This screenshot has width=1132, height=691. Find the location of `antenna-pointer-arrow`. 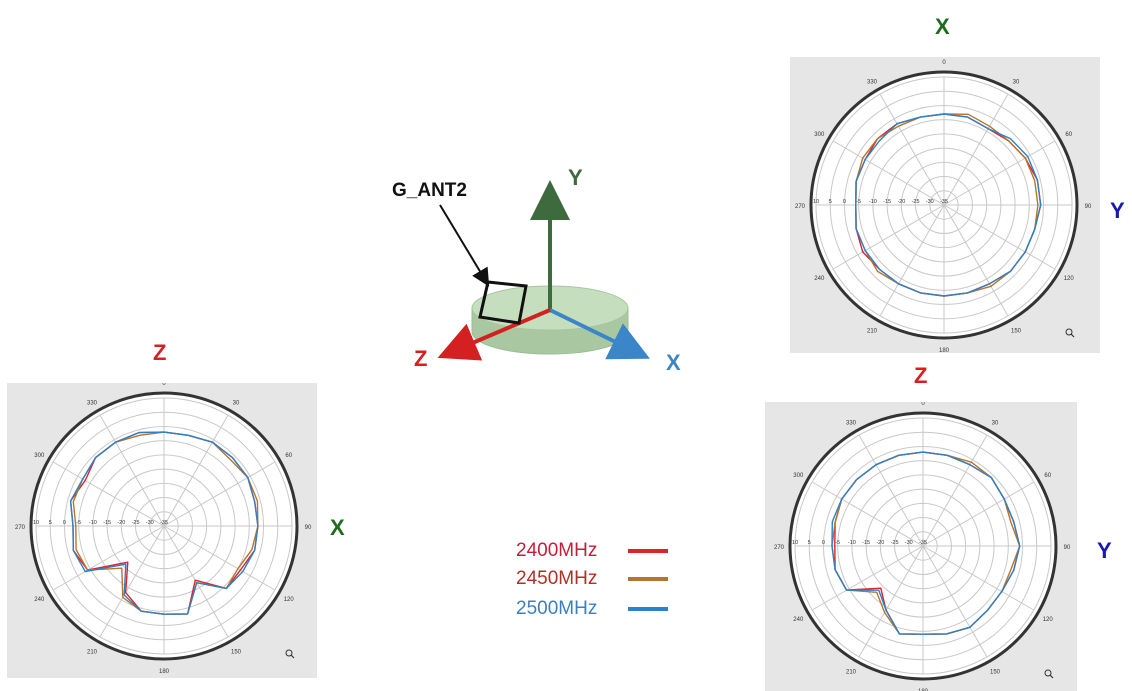

antenna-pointer-arrow is located at coordinates (464, 245).